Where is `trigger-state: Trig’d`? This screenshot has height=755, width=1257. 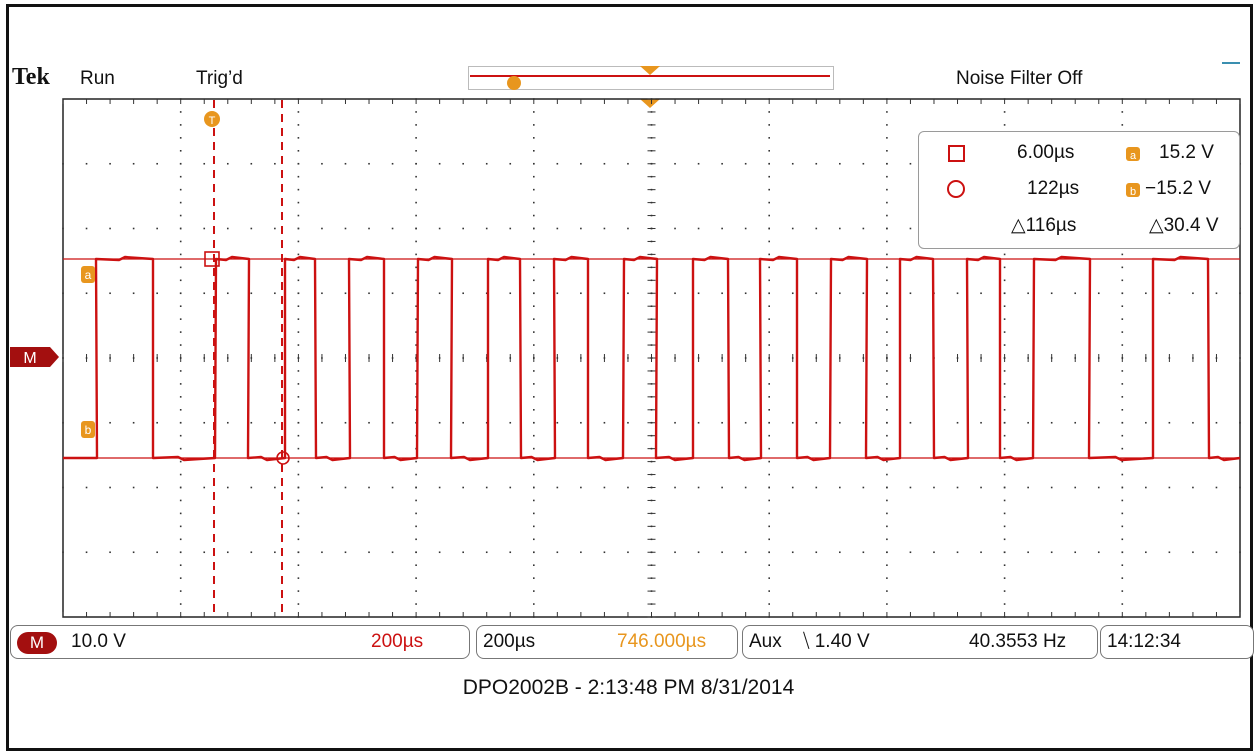
trigger-state: Trig’d is located at coordinates (219, 78).